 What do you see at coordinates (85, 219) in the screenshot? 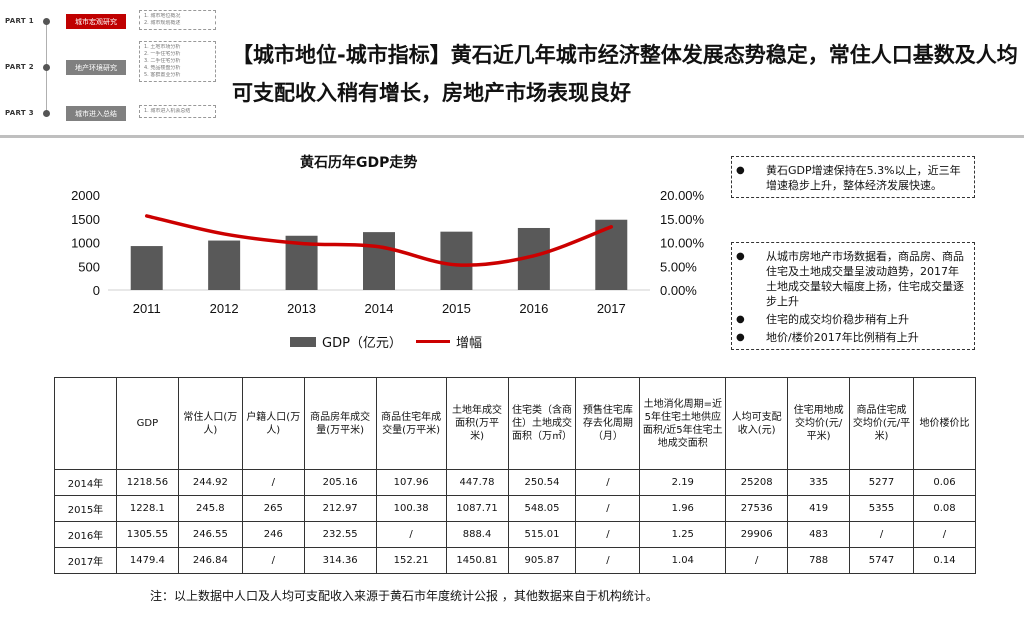
I see `left-axis-tick-label: 1500` at bounding box center [85, 219].